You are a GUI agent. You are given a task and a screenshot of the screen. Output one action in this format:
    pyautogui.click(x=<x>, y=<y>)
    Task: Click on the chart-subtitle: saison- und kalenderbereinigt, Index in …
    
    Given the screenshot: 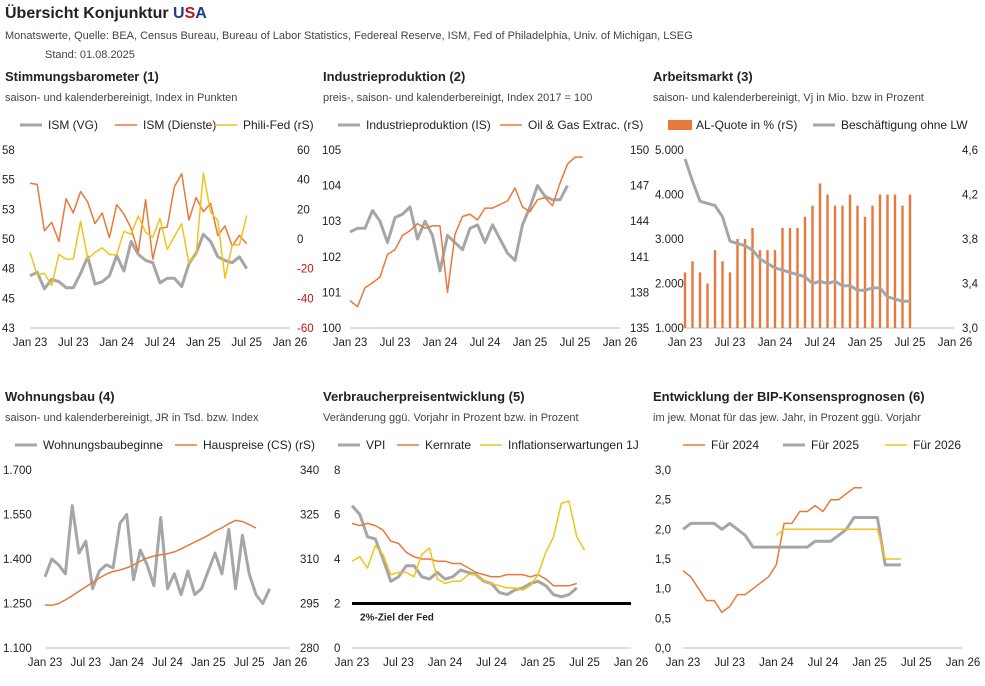 What is the action you would take?
    pyautogui.click(x=121, y=98)
    